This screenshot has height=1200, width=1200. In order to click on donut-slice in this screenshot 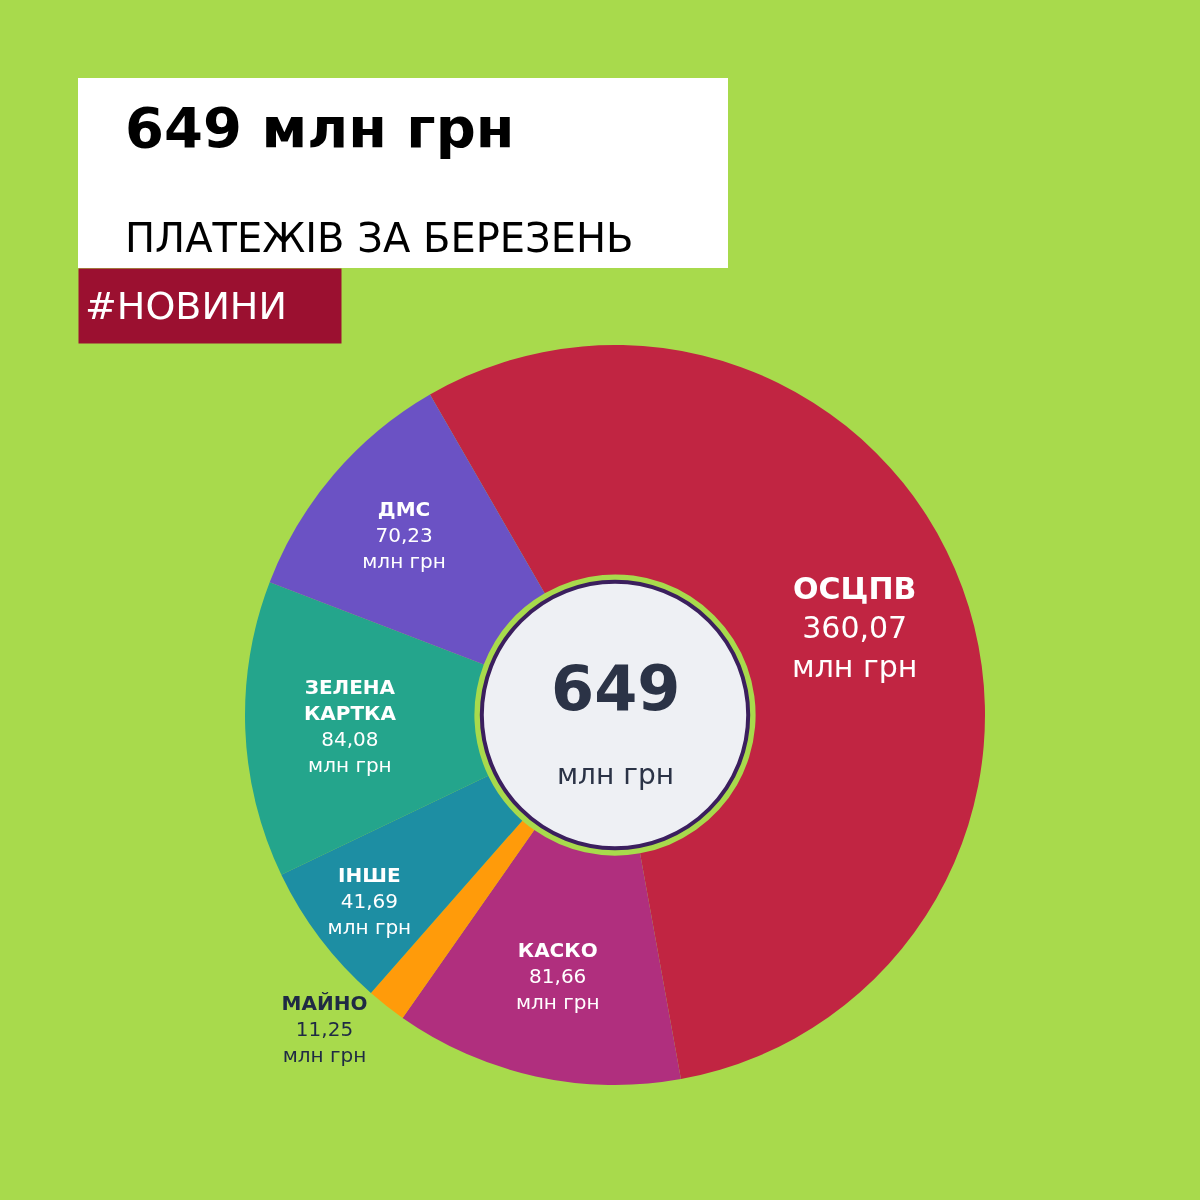, I will do `click(407, 529)`.